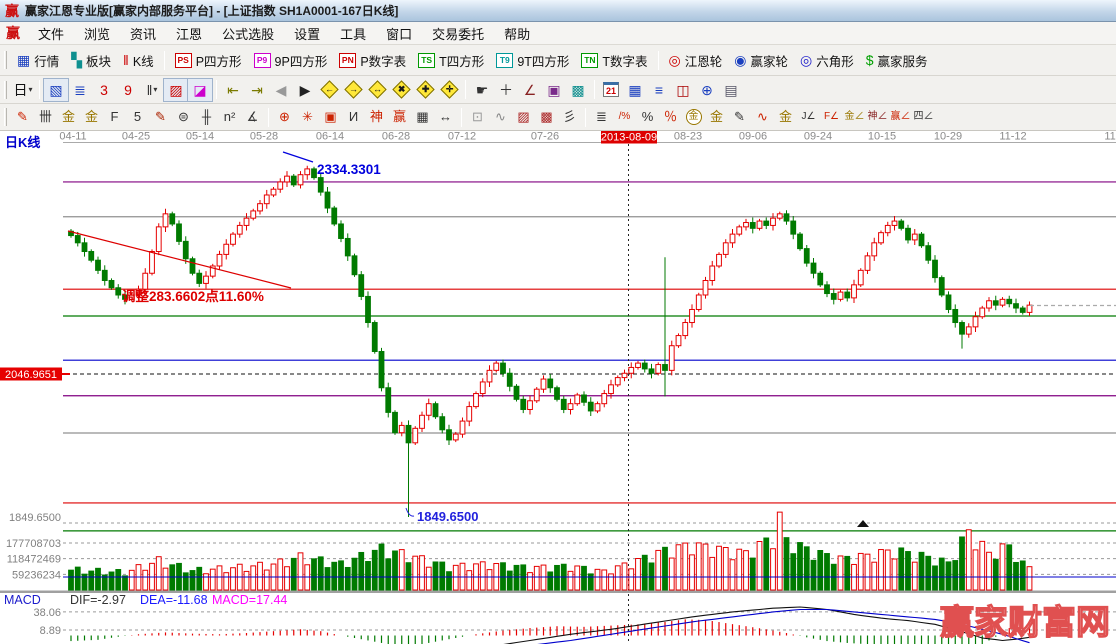  I want to click on menu-9: 帮助, so click(517, 34).